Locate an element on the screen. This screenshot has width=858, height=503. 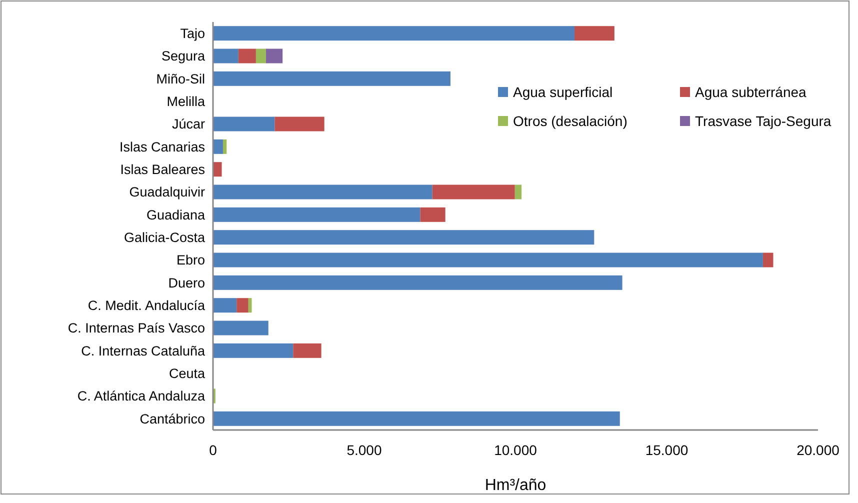
y-tick-label: Galicia-Costa is located at coordinates (165, 238).